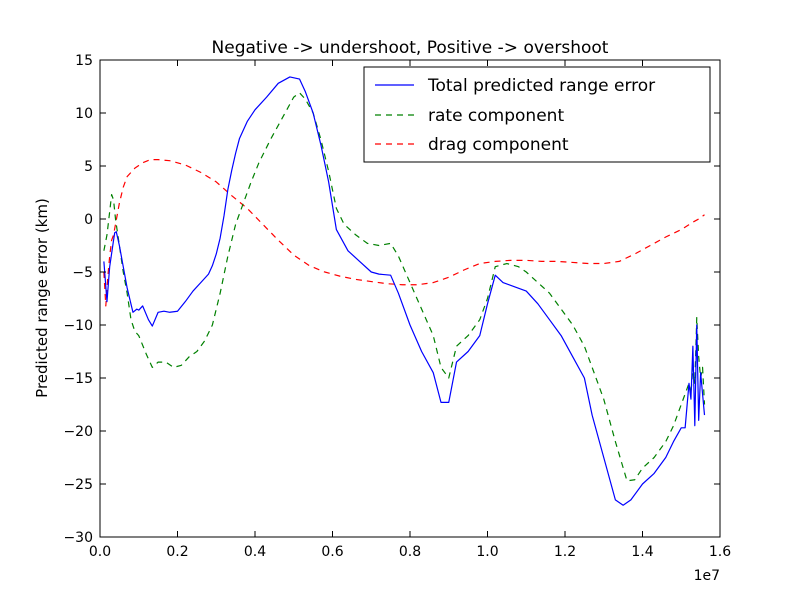 The height and width of the screenshot is (597, 800). What do you see at coordinates (84, 114) in the screenshot?
I see `y-tick-label: 10` at bounding box center [84, 114].